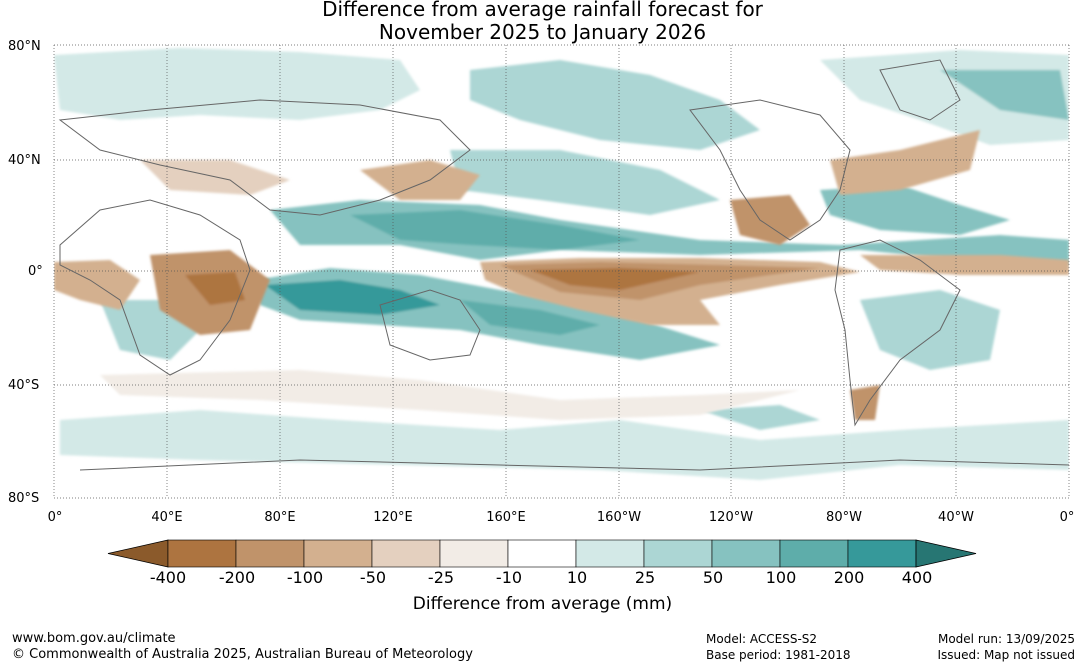 The width and height of the screenshot is (1085, 667). I want to click on lat-label-40n: 40°N, so click(24, 160).